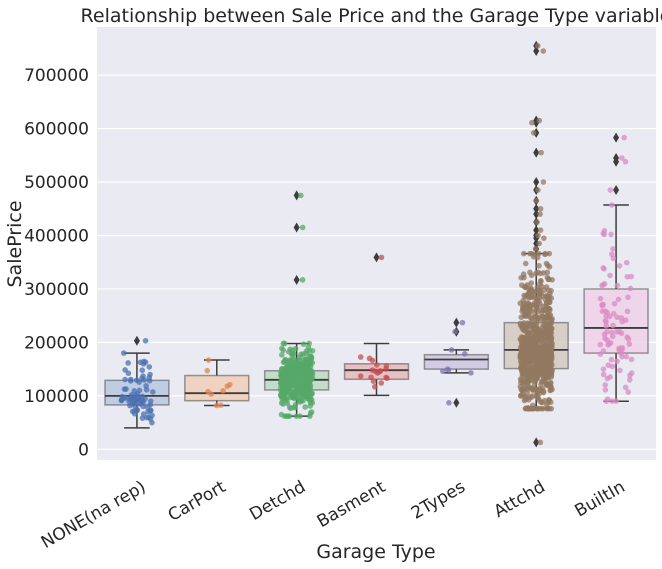 This screenshot has width=662, height=569. Describe the element at coordinates (56, 343) in the screenshot. I see `y-tick-label: 200000` at that location.